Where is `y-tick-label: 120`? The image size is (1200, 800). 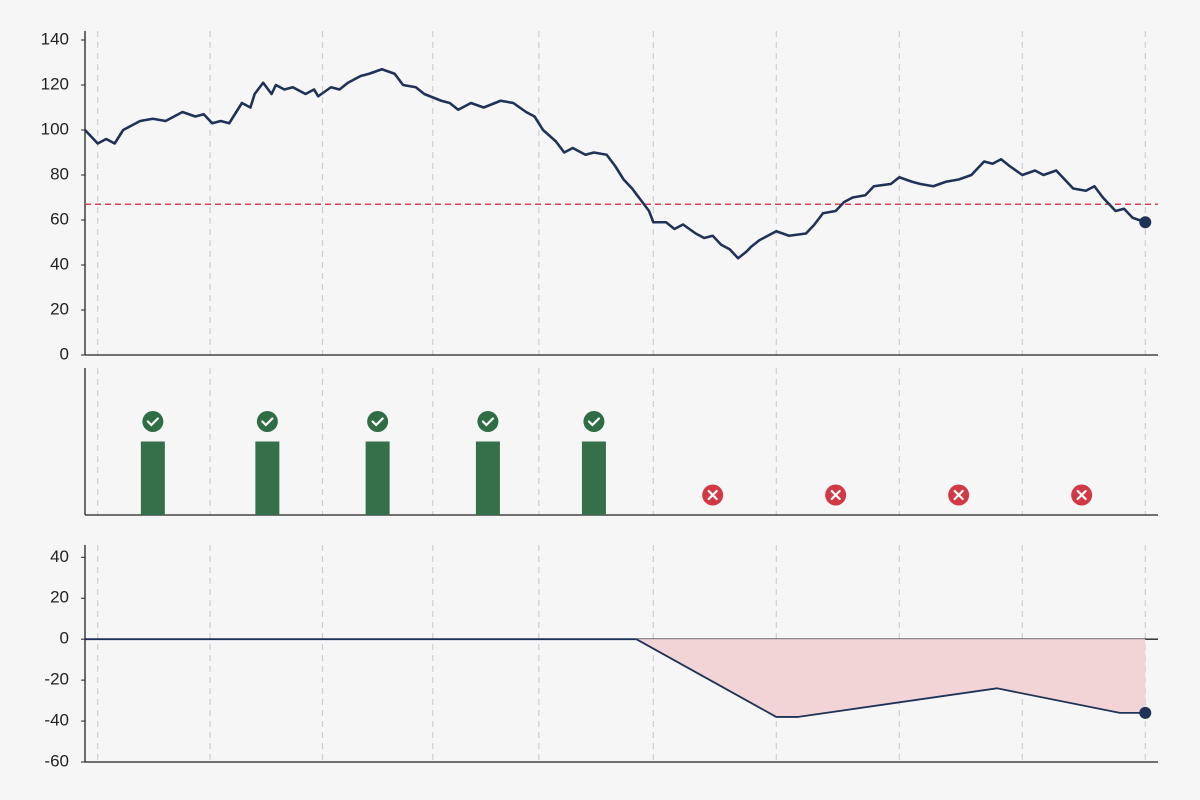 y-tick-label: 120 is located at coordinates (55, 83).